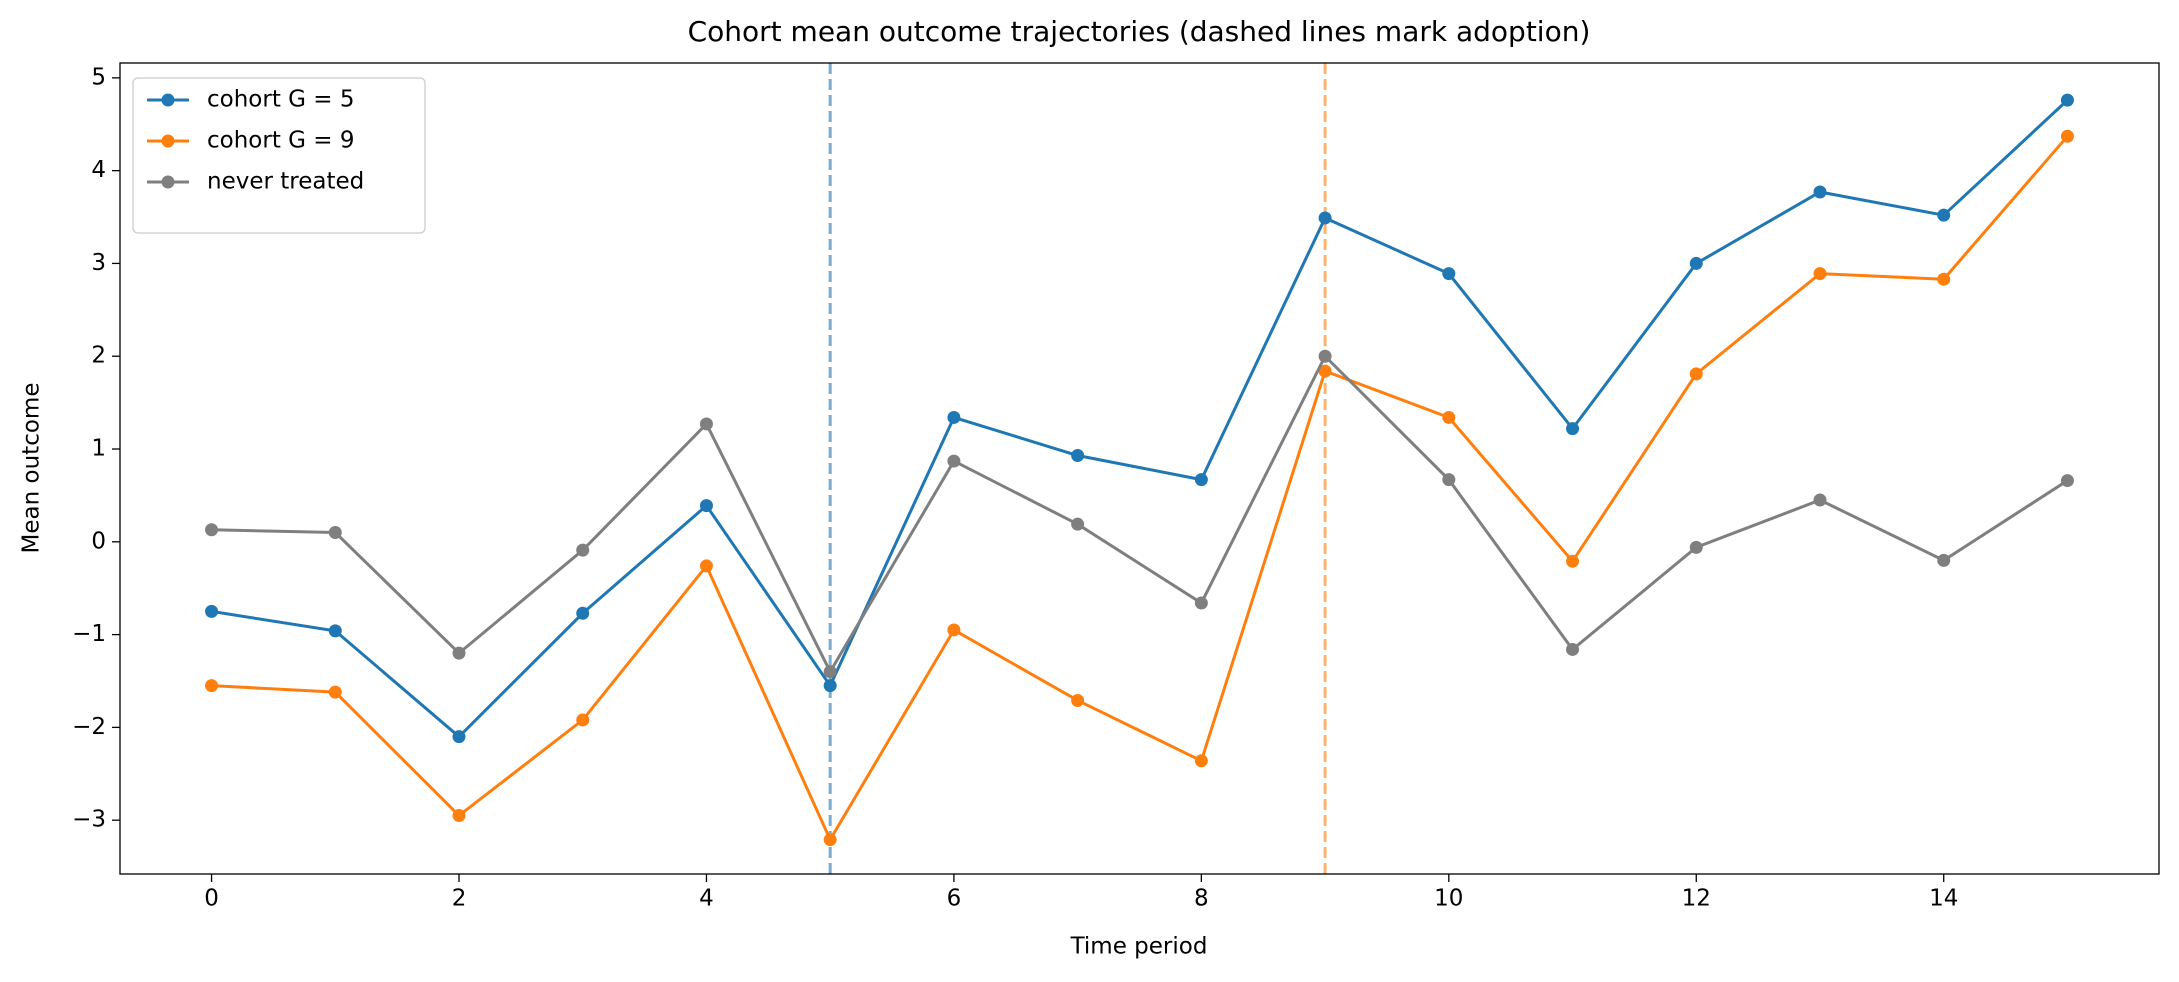  I want to click on x-tick-label: 10, so click(1448, 899).